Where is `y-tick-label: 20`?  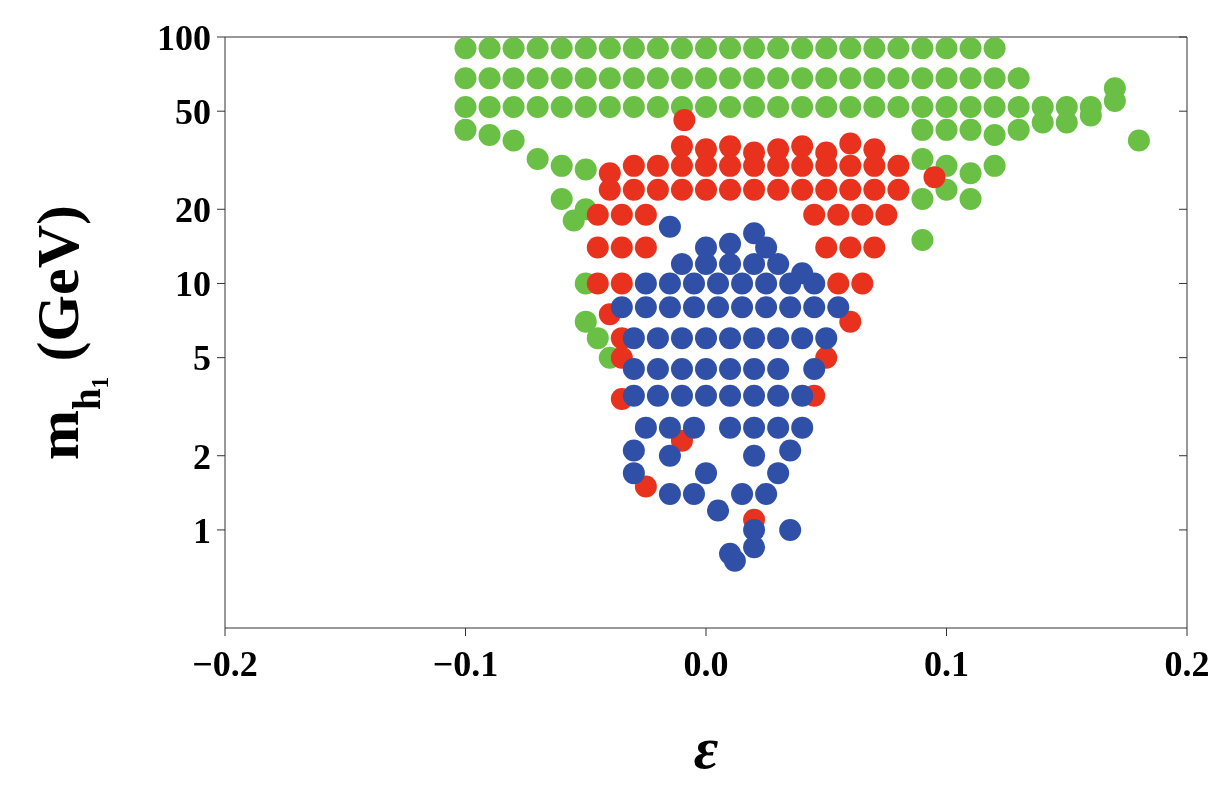 y-tick-label: 20 is located at coordinates (193, 210).